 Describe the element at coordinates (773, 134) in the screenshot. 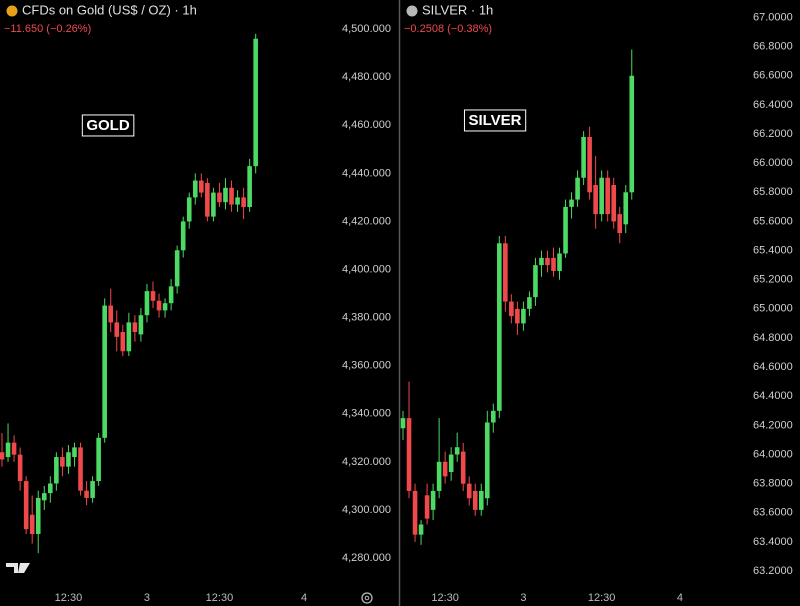

I see `y-tick-label: 66.2000` at that location.